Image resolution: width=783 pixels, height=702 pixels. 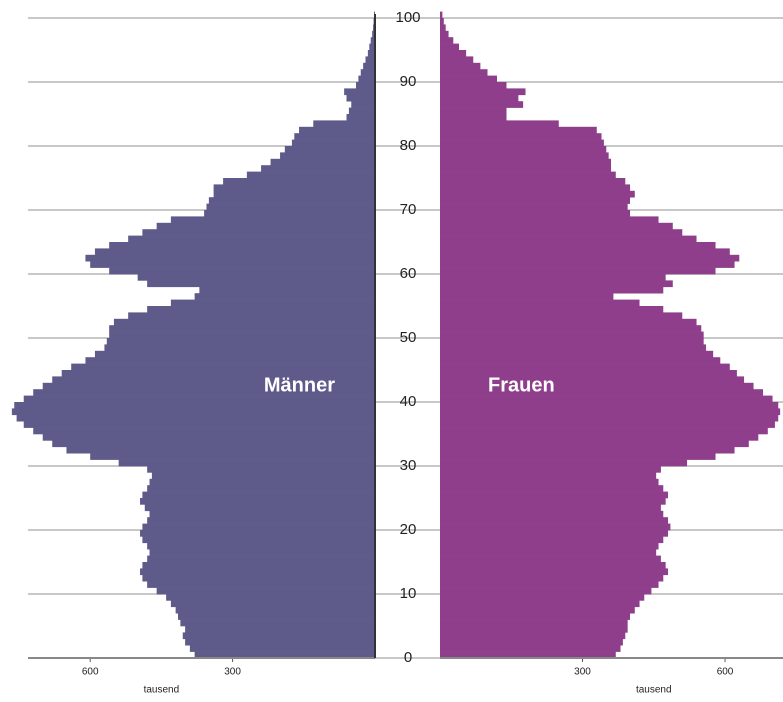 What do you see at coordinates (408, 593) in the screenshot?
I see `y-tick-label: 10` at bounding box center [408, 593].